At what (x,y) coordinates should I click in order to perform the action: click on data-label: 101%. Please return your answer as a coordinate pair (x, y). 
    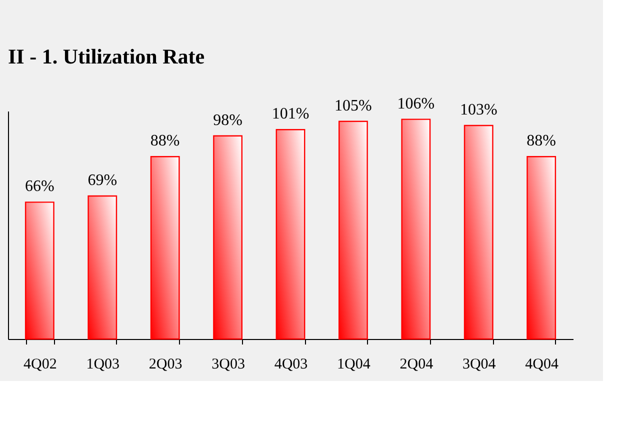
    Looking at the image, I should click on (291, 114).